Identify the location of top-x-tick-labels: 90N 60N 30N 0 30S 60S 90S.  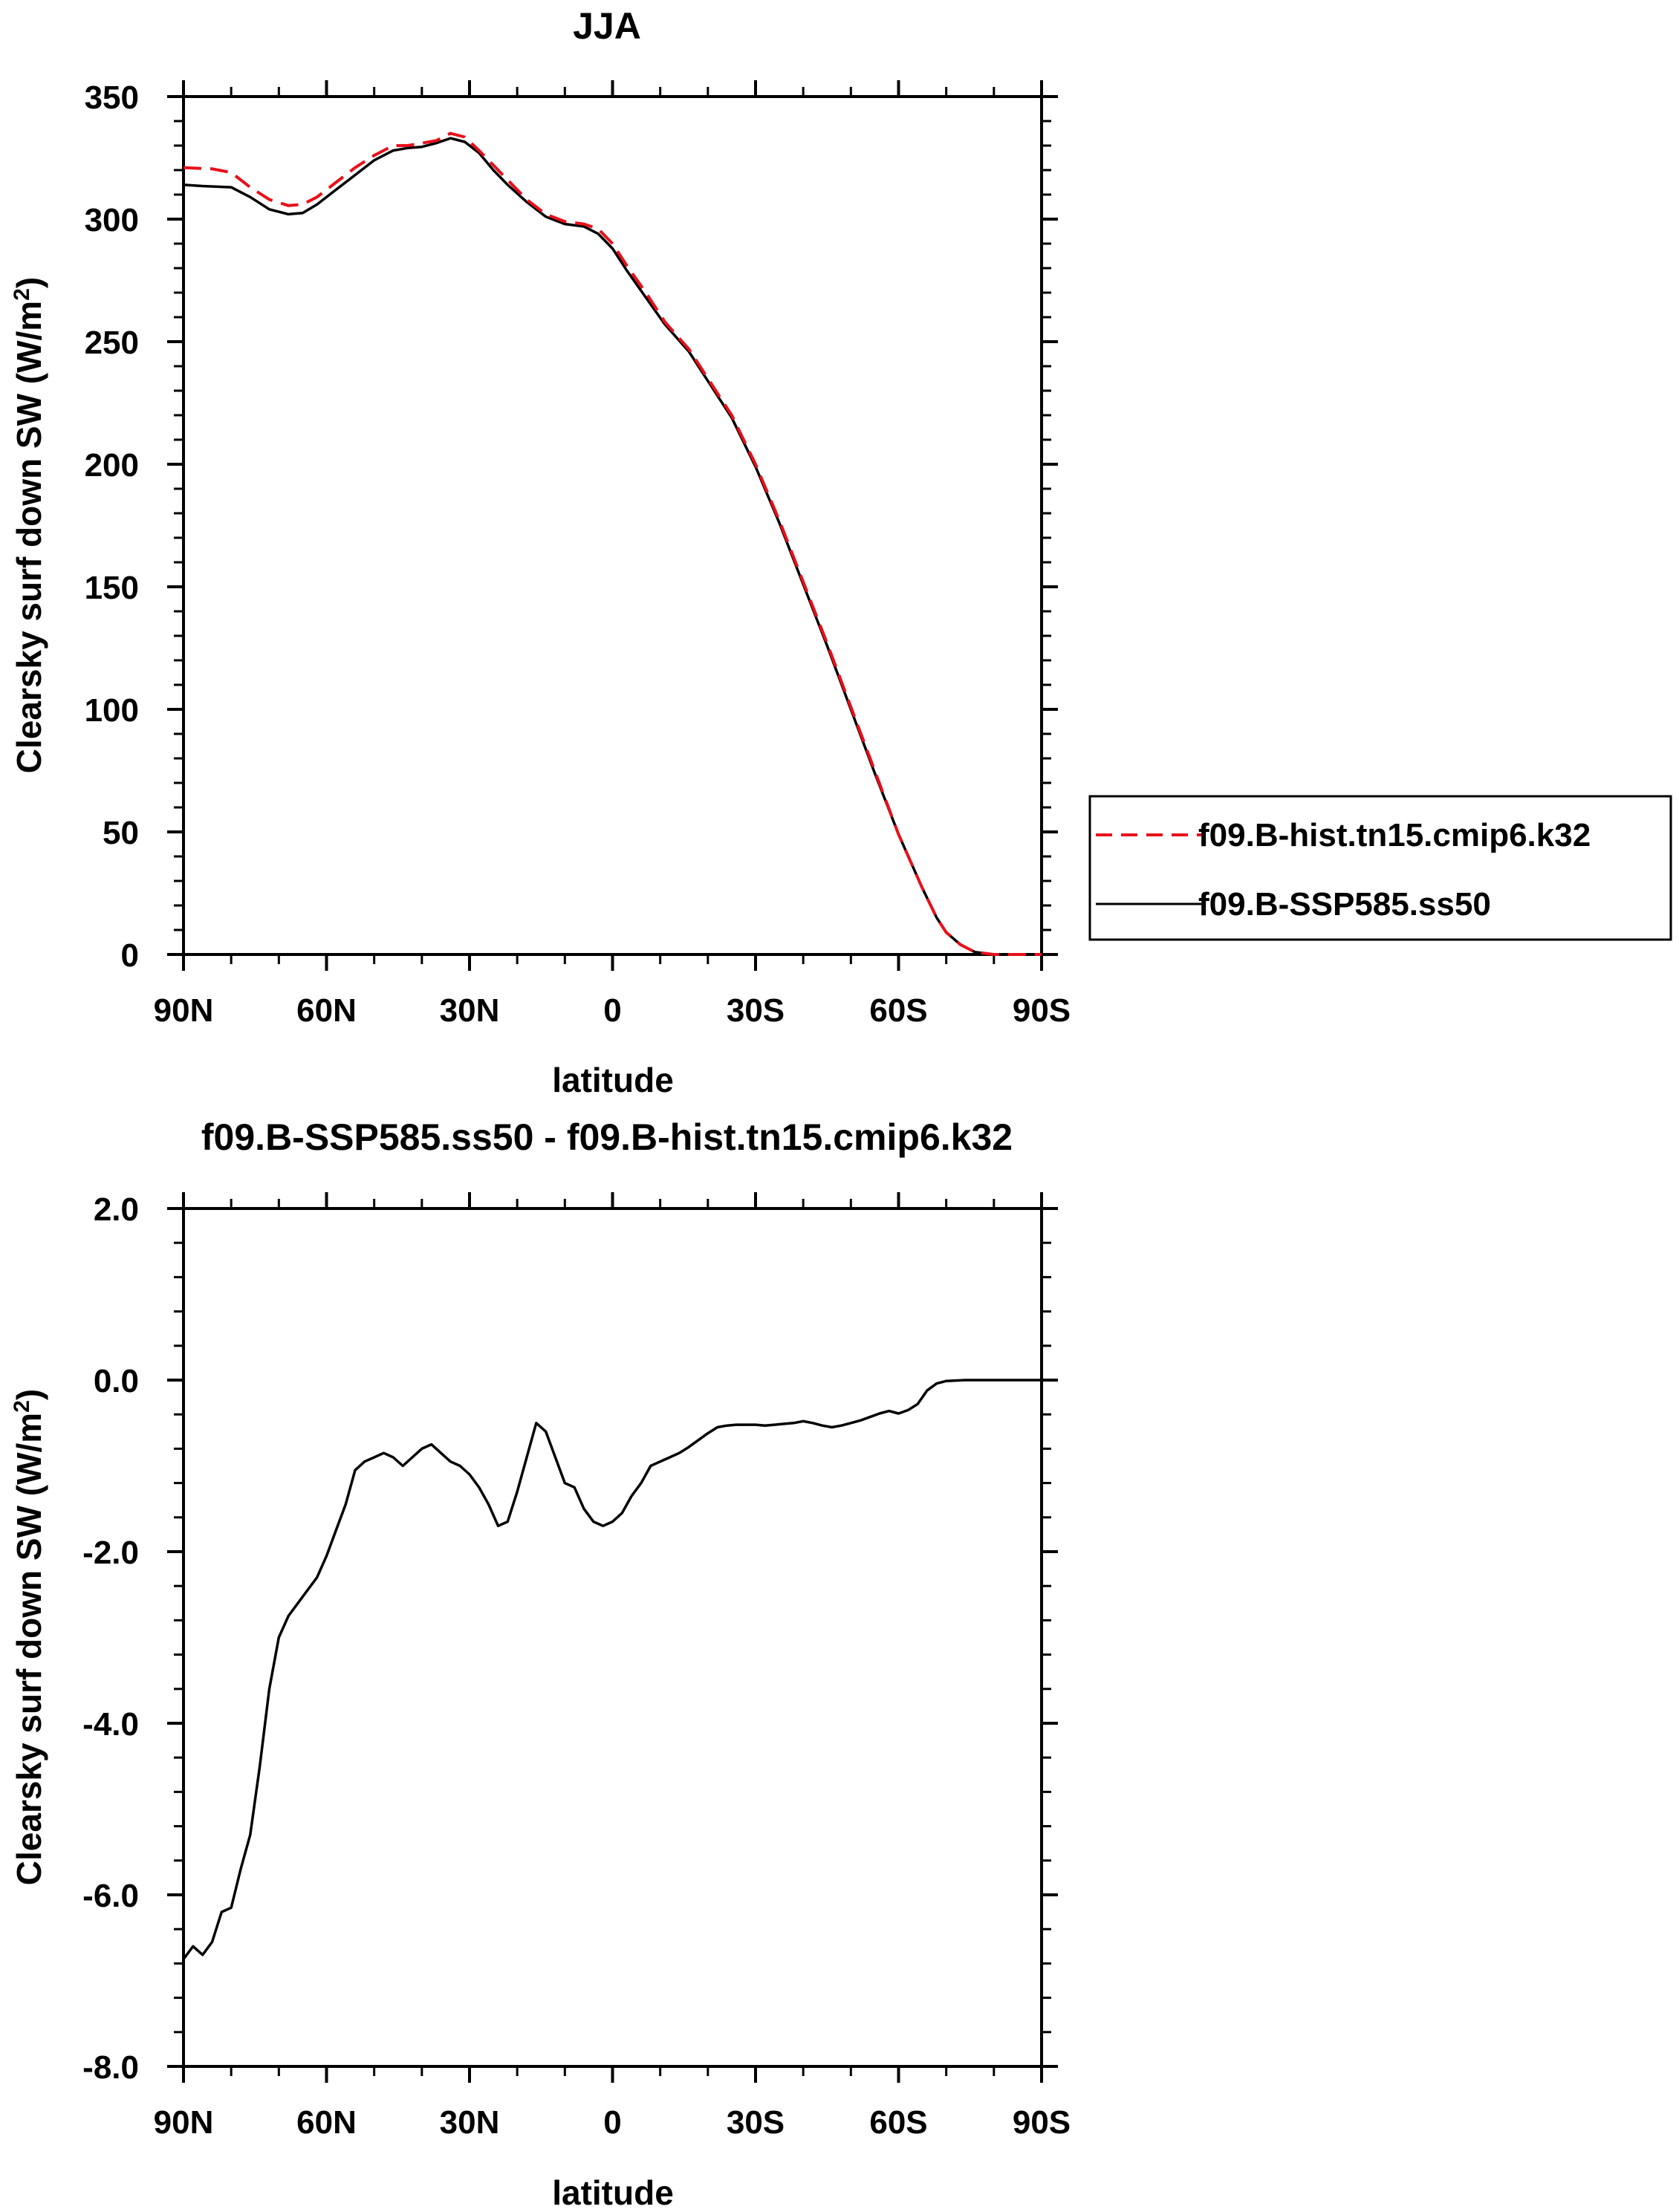
(612, 1011).